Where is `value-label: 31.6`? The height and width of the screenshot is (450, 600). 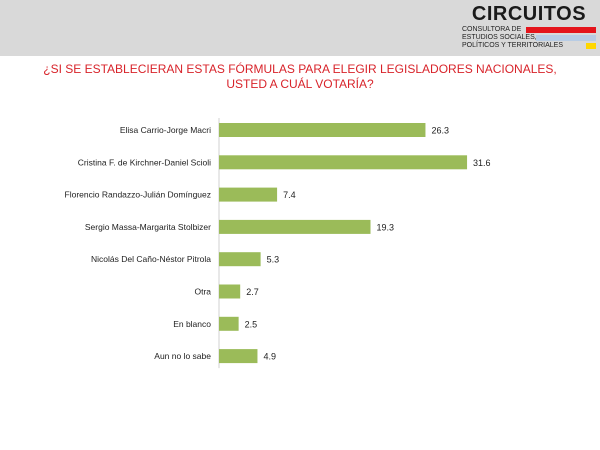
value-label: 31.6 is located at coordinates (482, 163).